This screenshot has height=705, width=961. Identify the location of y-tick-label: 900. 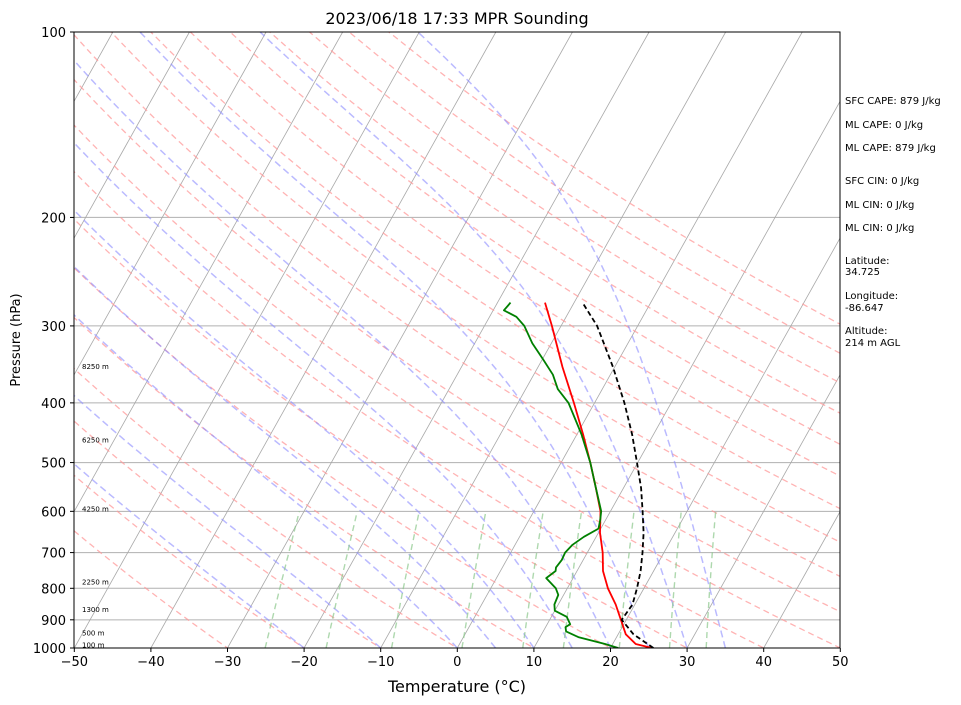
(53, 621).